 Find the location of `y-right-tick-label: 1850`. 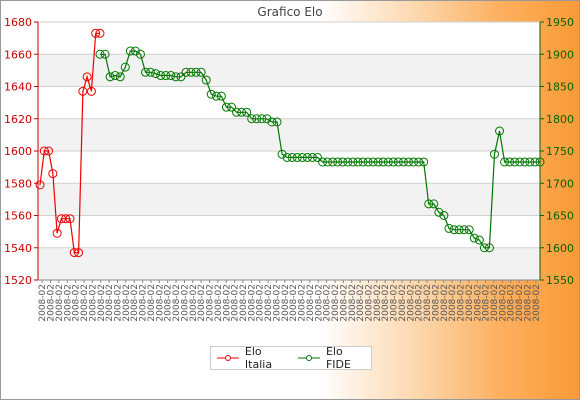

y-right-tick-label: 1850 is located at coordinates (560, 87).